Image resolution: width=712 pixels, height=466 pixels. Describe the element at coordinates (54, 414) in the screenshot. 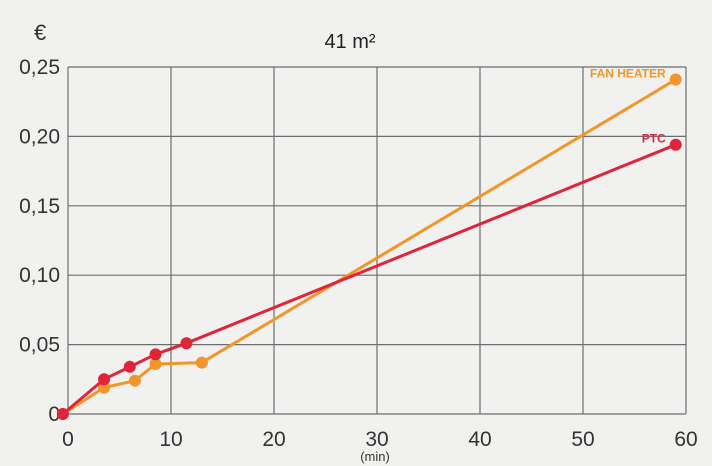

I see `y-tick-label: 0` at that location.